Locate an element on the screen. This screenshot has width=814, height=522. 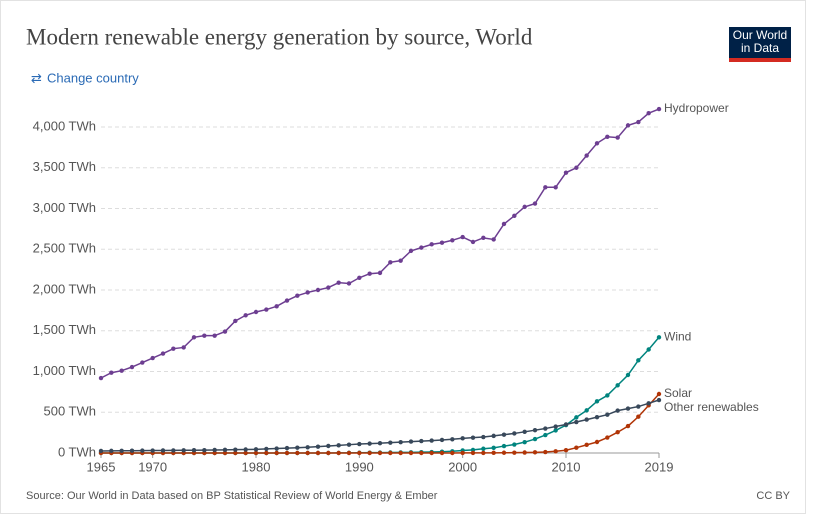
y-tick-label: 0 TWh is located at coordinates (77, 451).